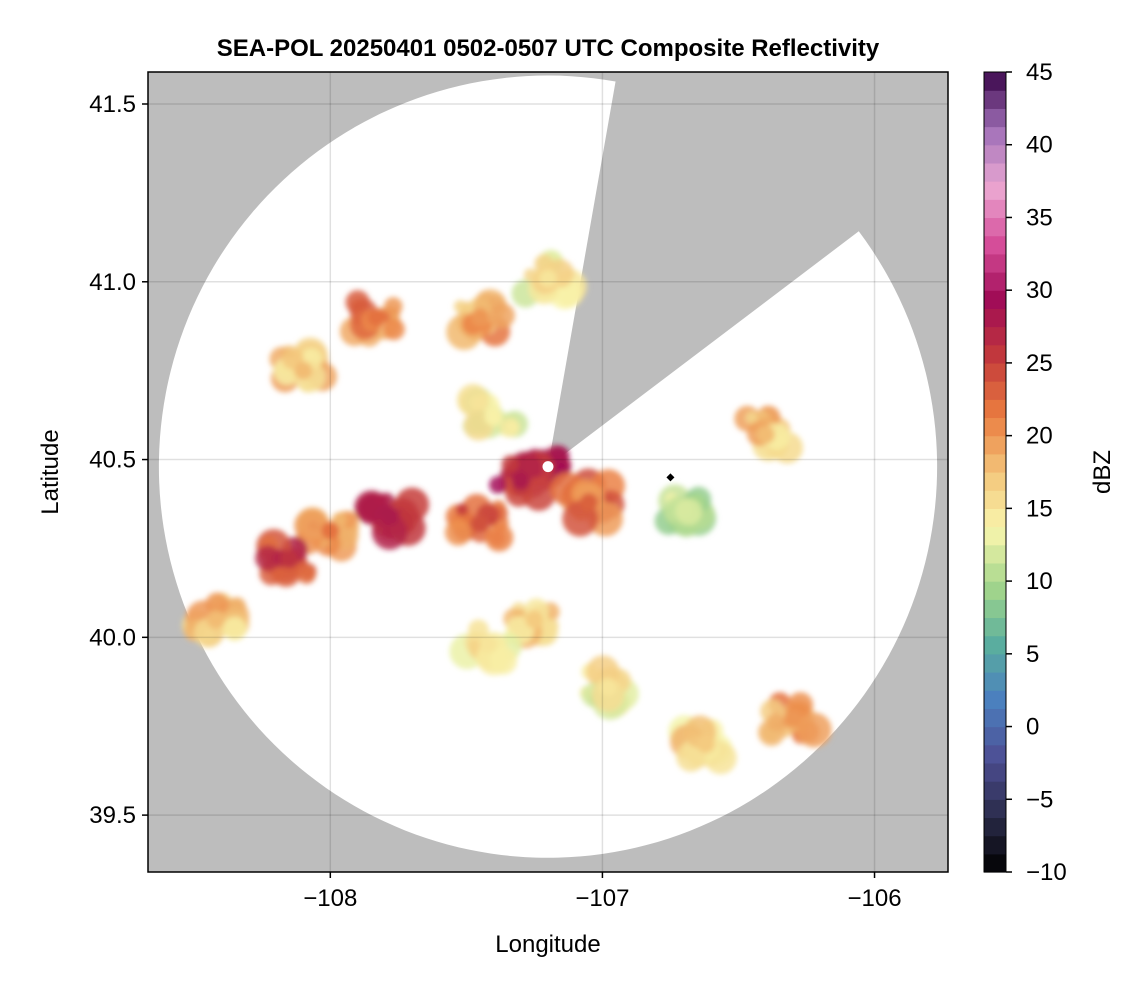  What do you see at coordinates (112, 460) in the screenshot?
I see `y-tick-label: 40.5` at bounding box center [112, 460].